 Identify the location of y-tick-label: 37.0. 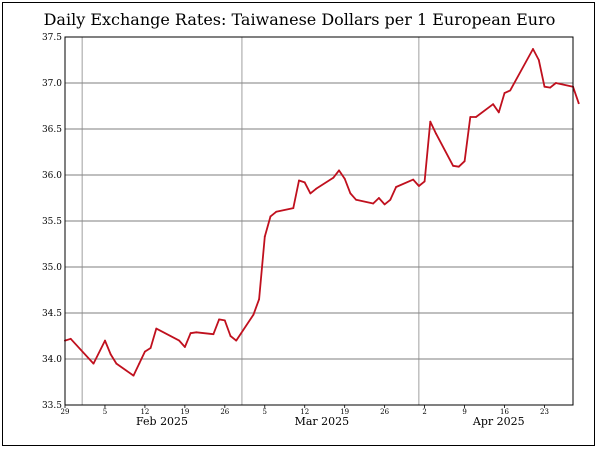
(52, 84).